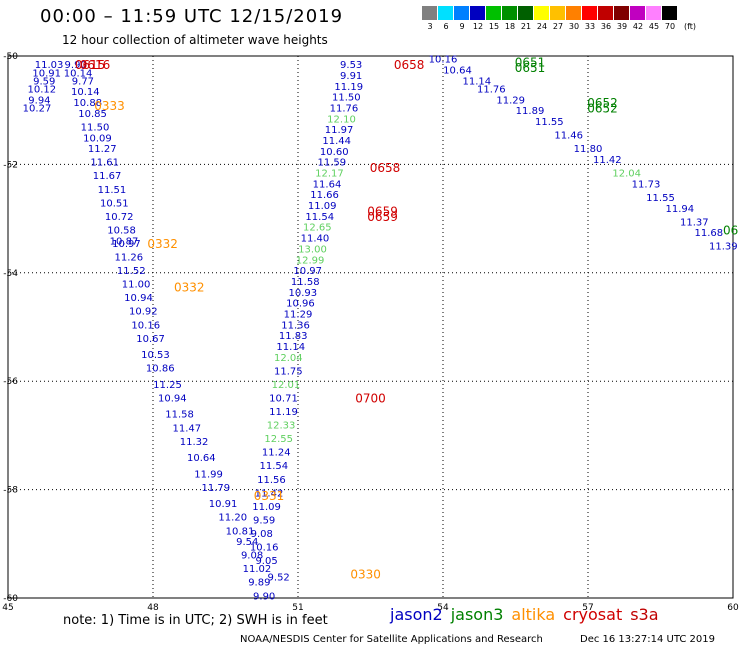  What do you see at coordinates (119, 217) in the screenshot?
I see `swh-value-track-a: 10.72` at bounding box center [119, 217].